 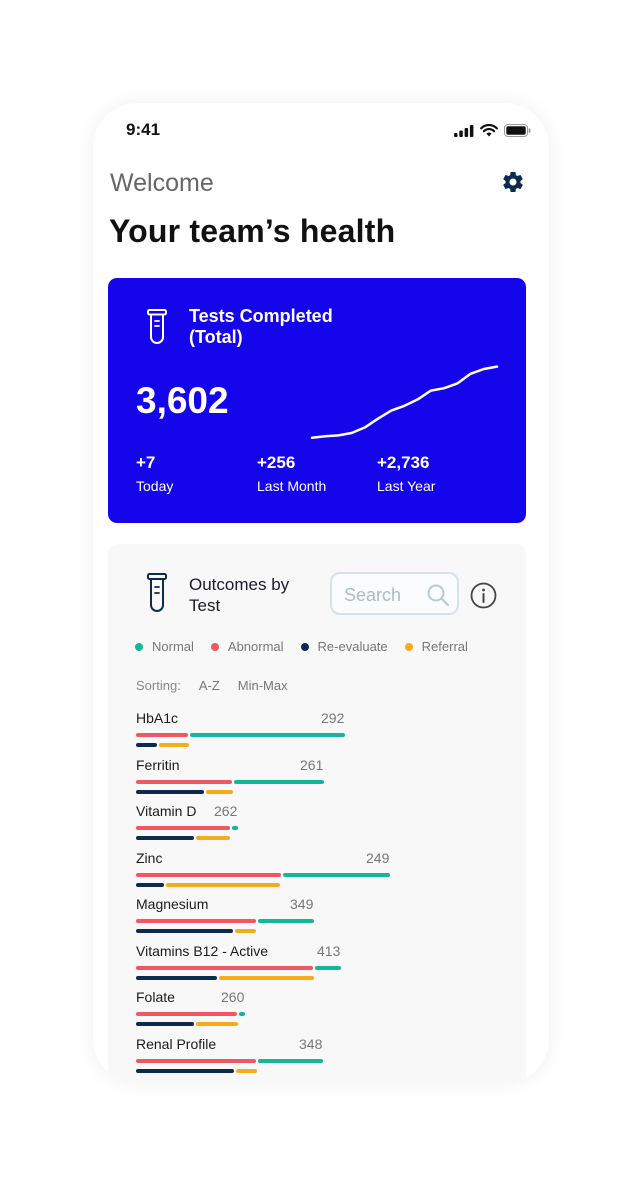 What do you see at coordinates (438, 595) in the screenshot?
I see `search-icon` at bounding box center [438, 595].